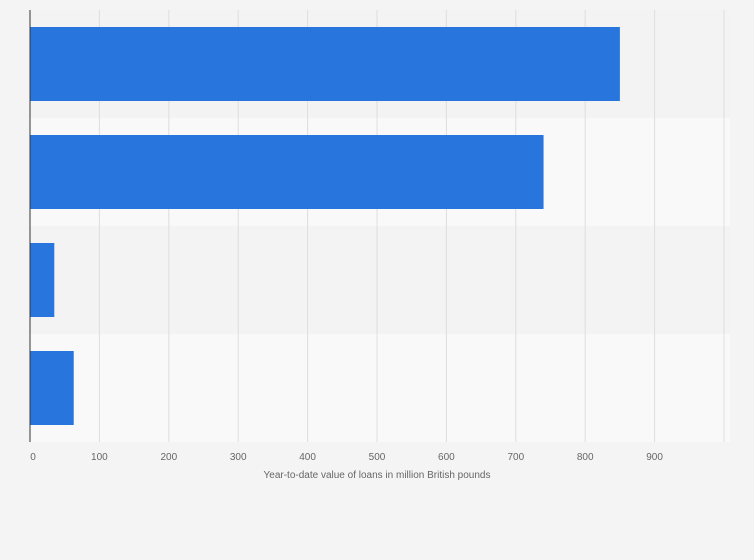  Describe the element at coordinates (654, 457) in the screenshot. I see `x-tick-label-900: 900` at that location.